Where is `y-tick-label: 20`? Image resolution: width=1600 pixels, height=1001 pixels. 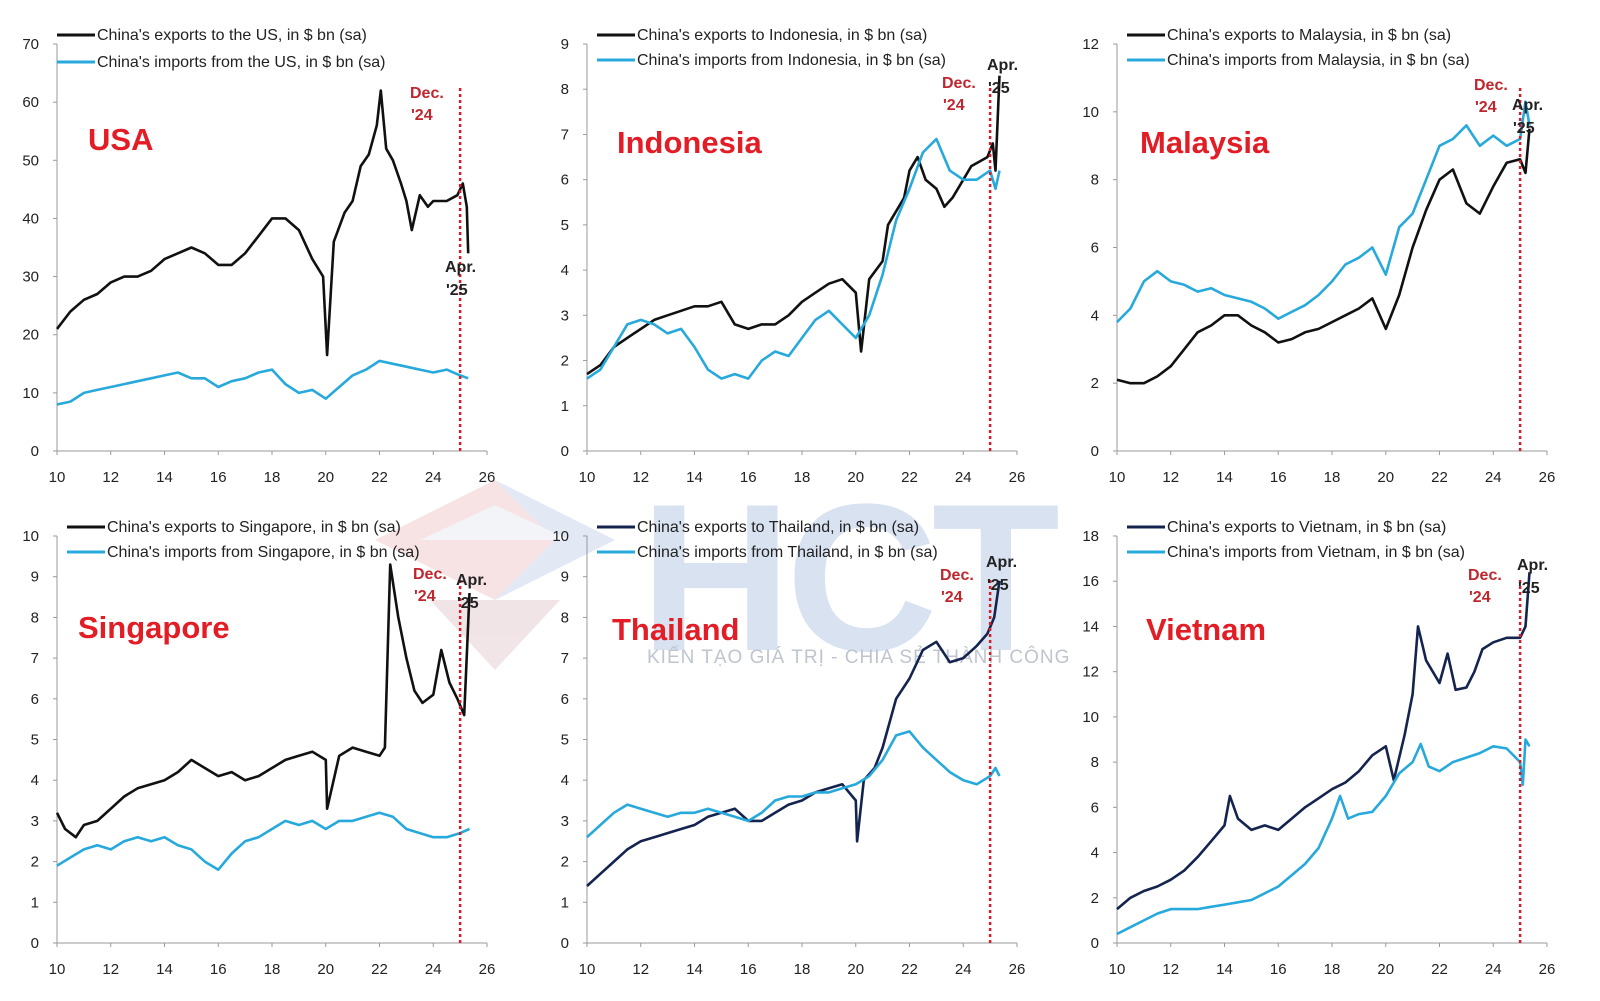 y-tick-label: 20 is located at coordinates (30, 335).